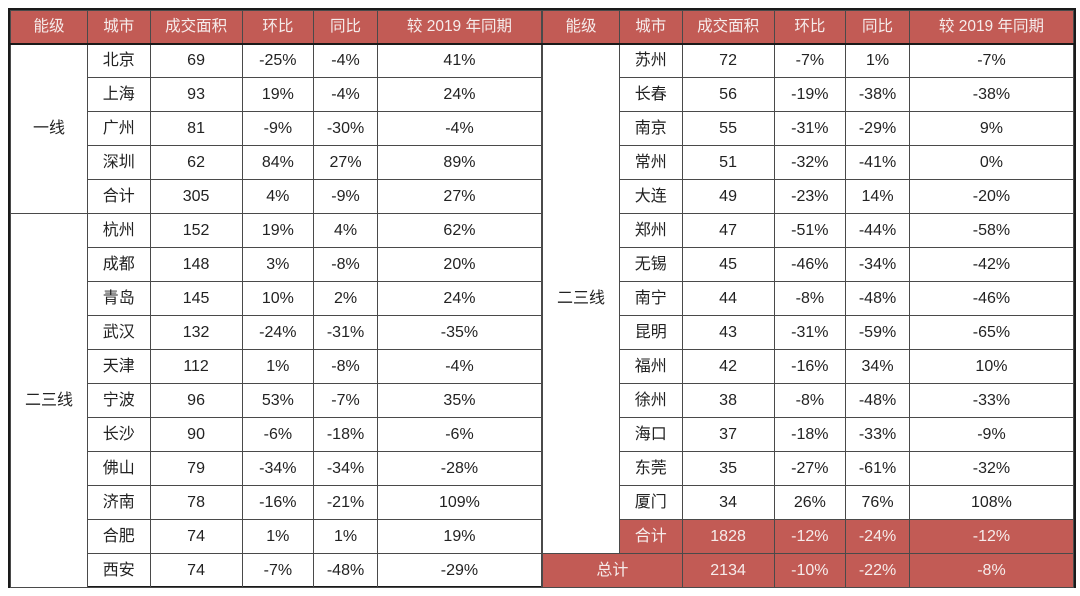  What do you see at coordinates (118, 332) in the screenshot?
I see `city-cell: 武汉` at bounding box center [118, 332].